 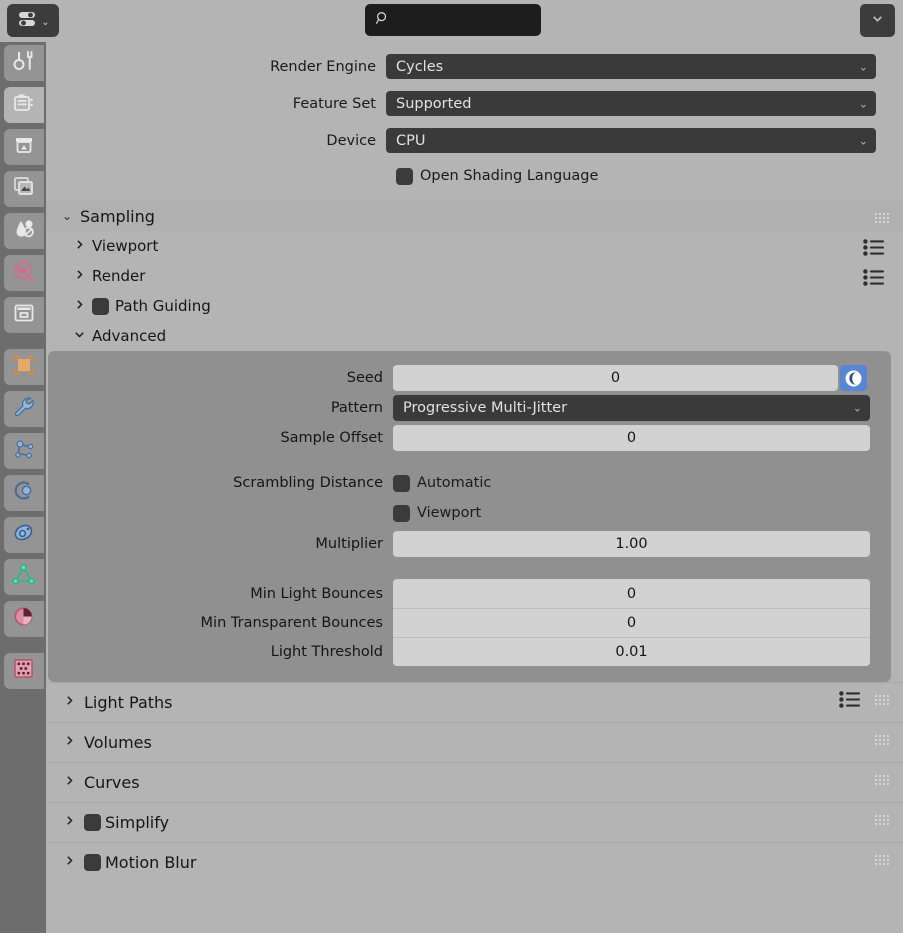 I want to click on device-dropdown: CPU ⌄, so click(x=631, y=140).